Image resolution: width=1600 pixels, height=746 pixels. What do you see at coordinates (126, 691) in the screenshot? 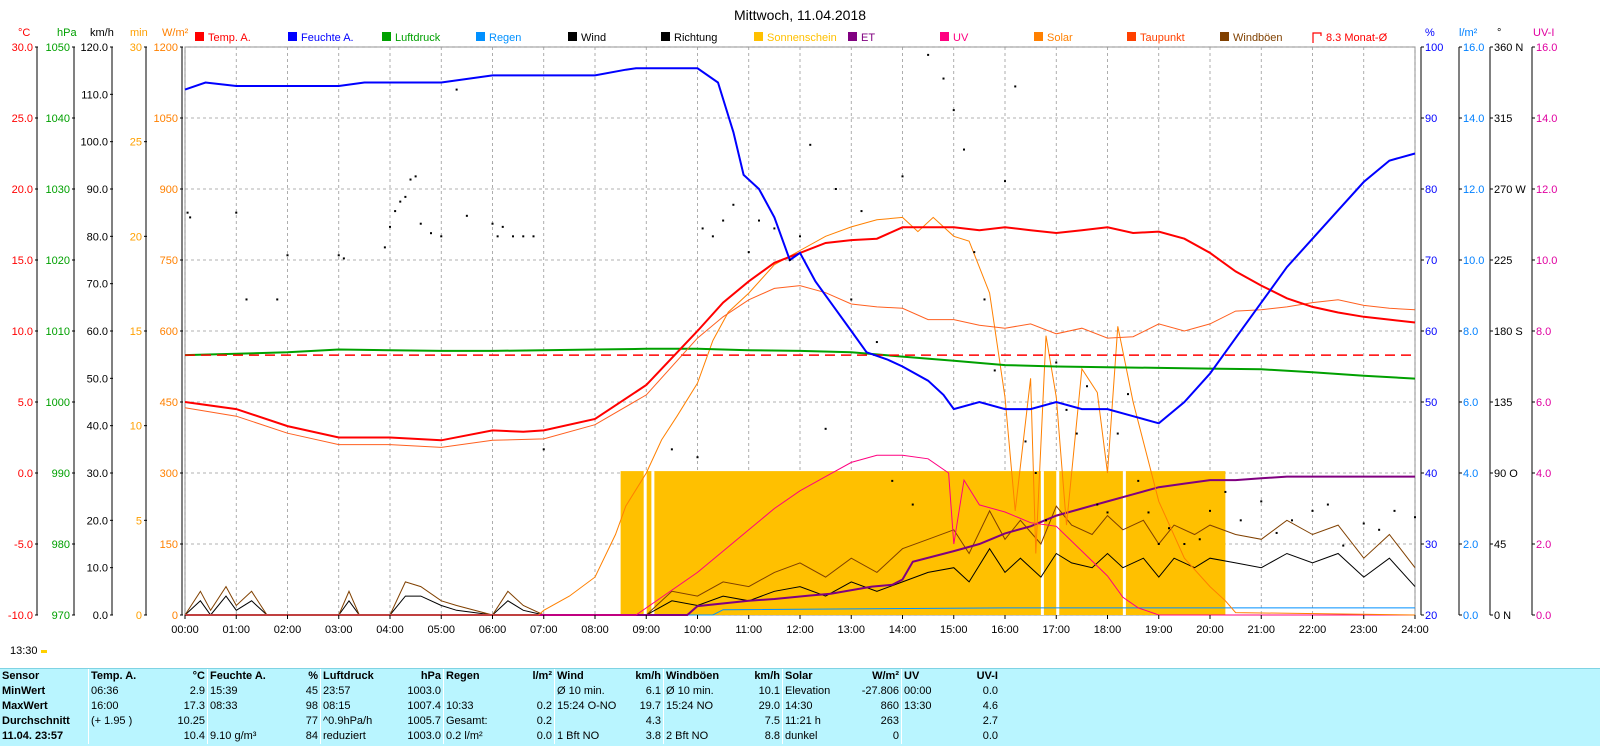
I see `stats-cell: 06:36` at bounding box center [126, 691].